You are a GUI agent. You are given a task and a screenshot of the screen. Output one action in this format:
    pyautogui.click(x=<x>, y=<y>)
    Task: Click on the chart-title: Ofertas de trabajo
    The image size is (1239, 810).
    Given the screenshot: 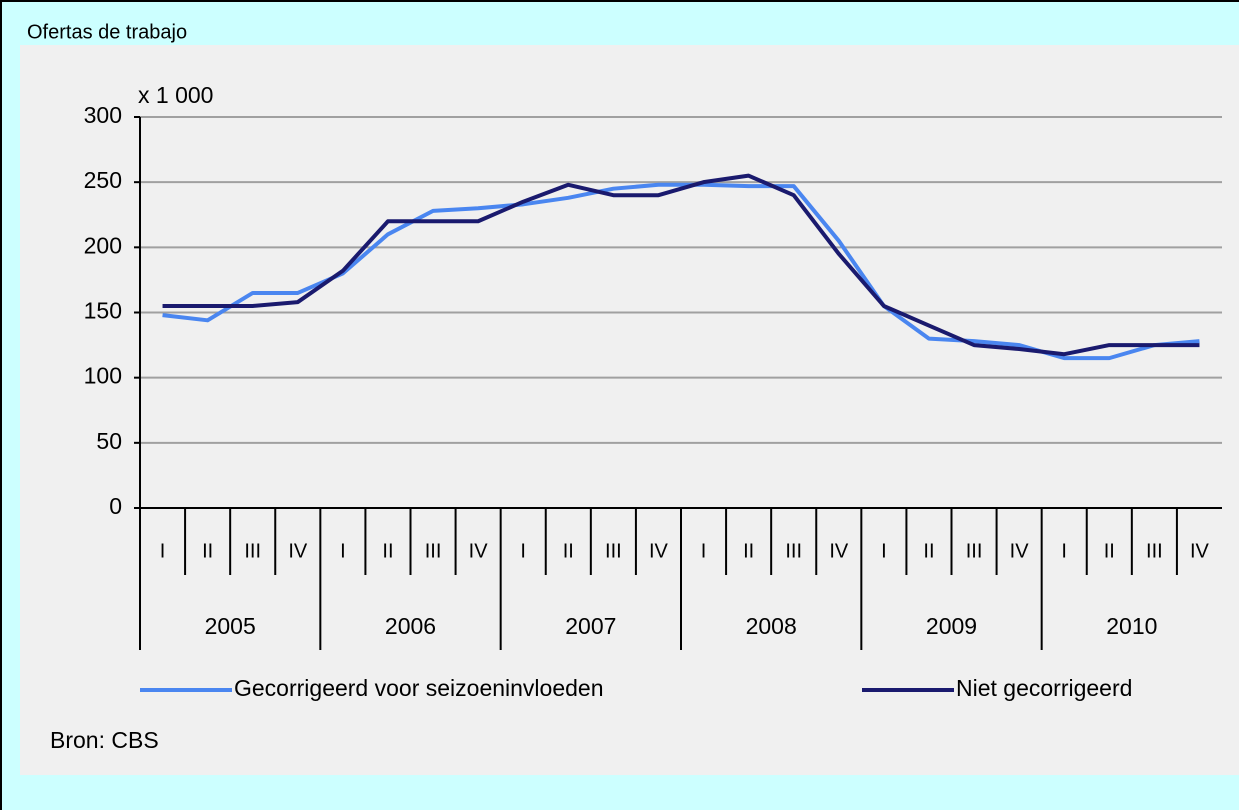 What is the action you would take?
    pyautogui.click(x=107, y=32)
    